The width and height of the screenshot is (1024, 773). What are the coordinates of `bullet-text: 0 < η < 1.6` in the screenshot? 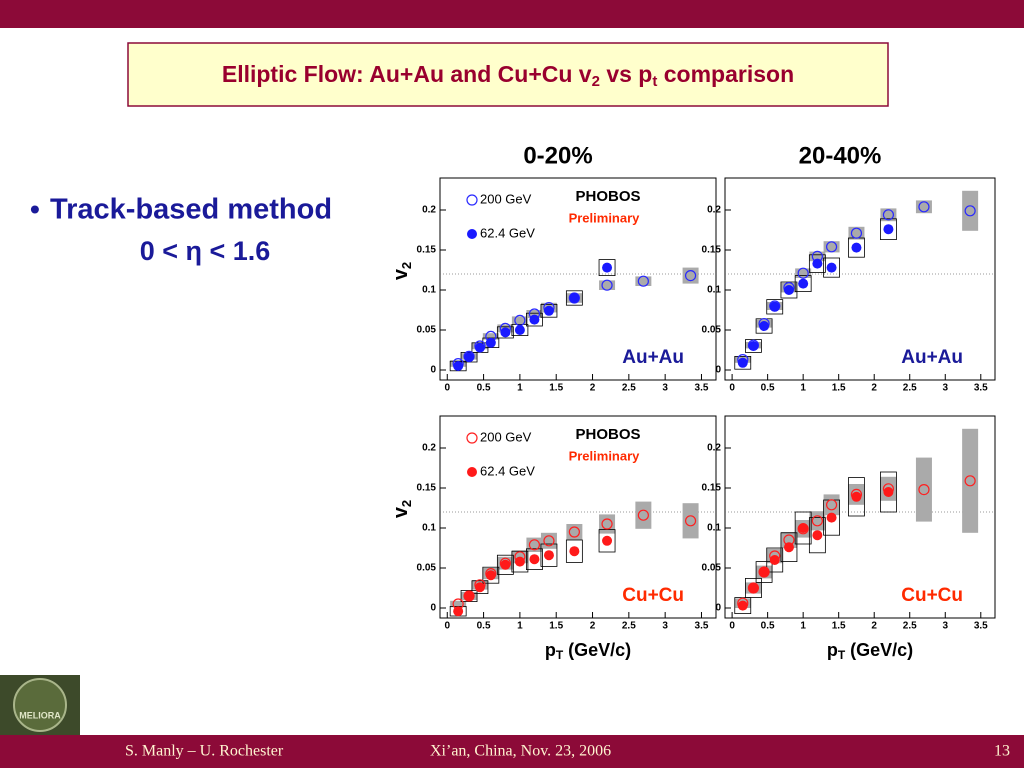 It's located at (205, 251).